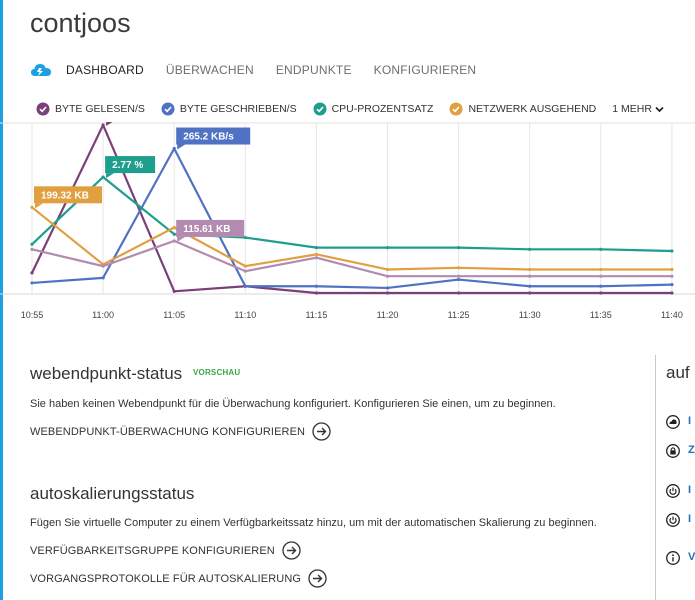  I want to click on quick-glance-item: V, so click(680, 558).